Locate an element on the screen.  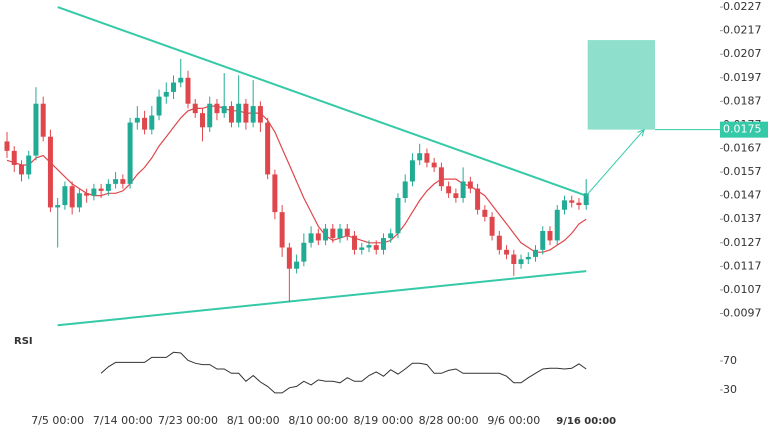
y-tick-label: 0.0187 is located at coordinates (742, 100).